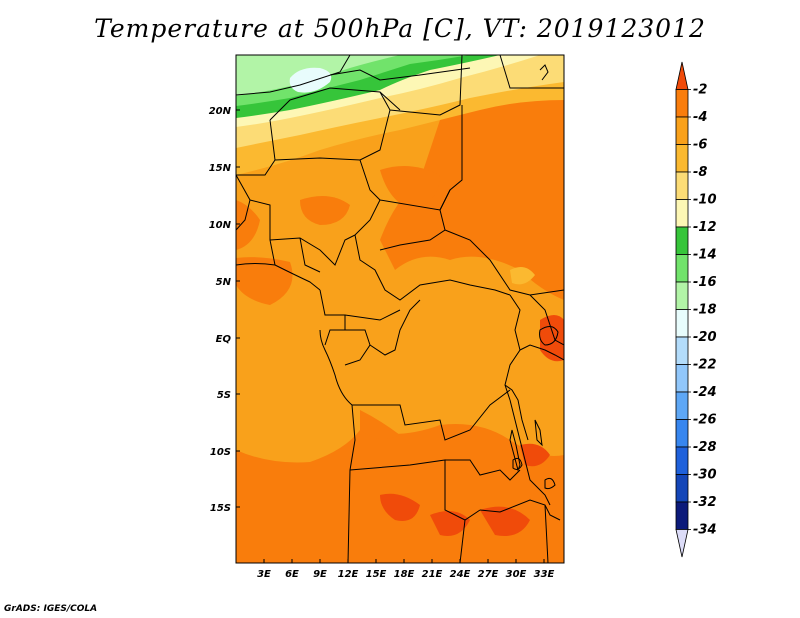  What do you see at coordinates (460, 574) in the screenshot?
I see `lon-label-24e: 24E` at bounding box center [460, 574].